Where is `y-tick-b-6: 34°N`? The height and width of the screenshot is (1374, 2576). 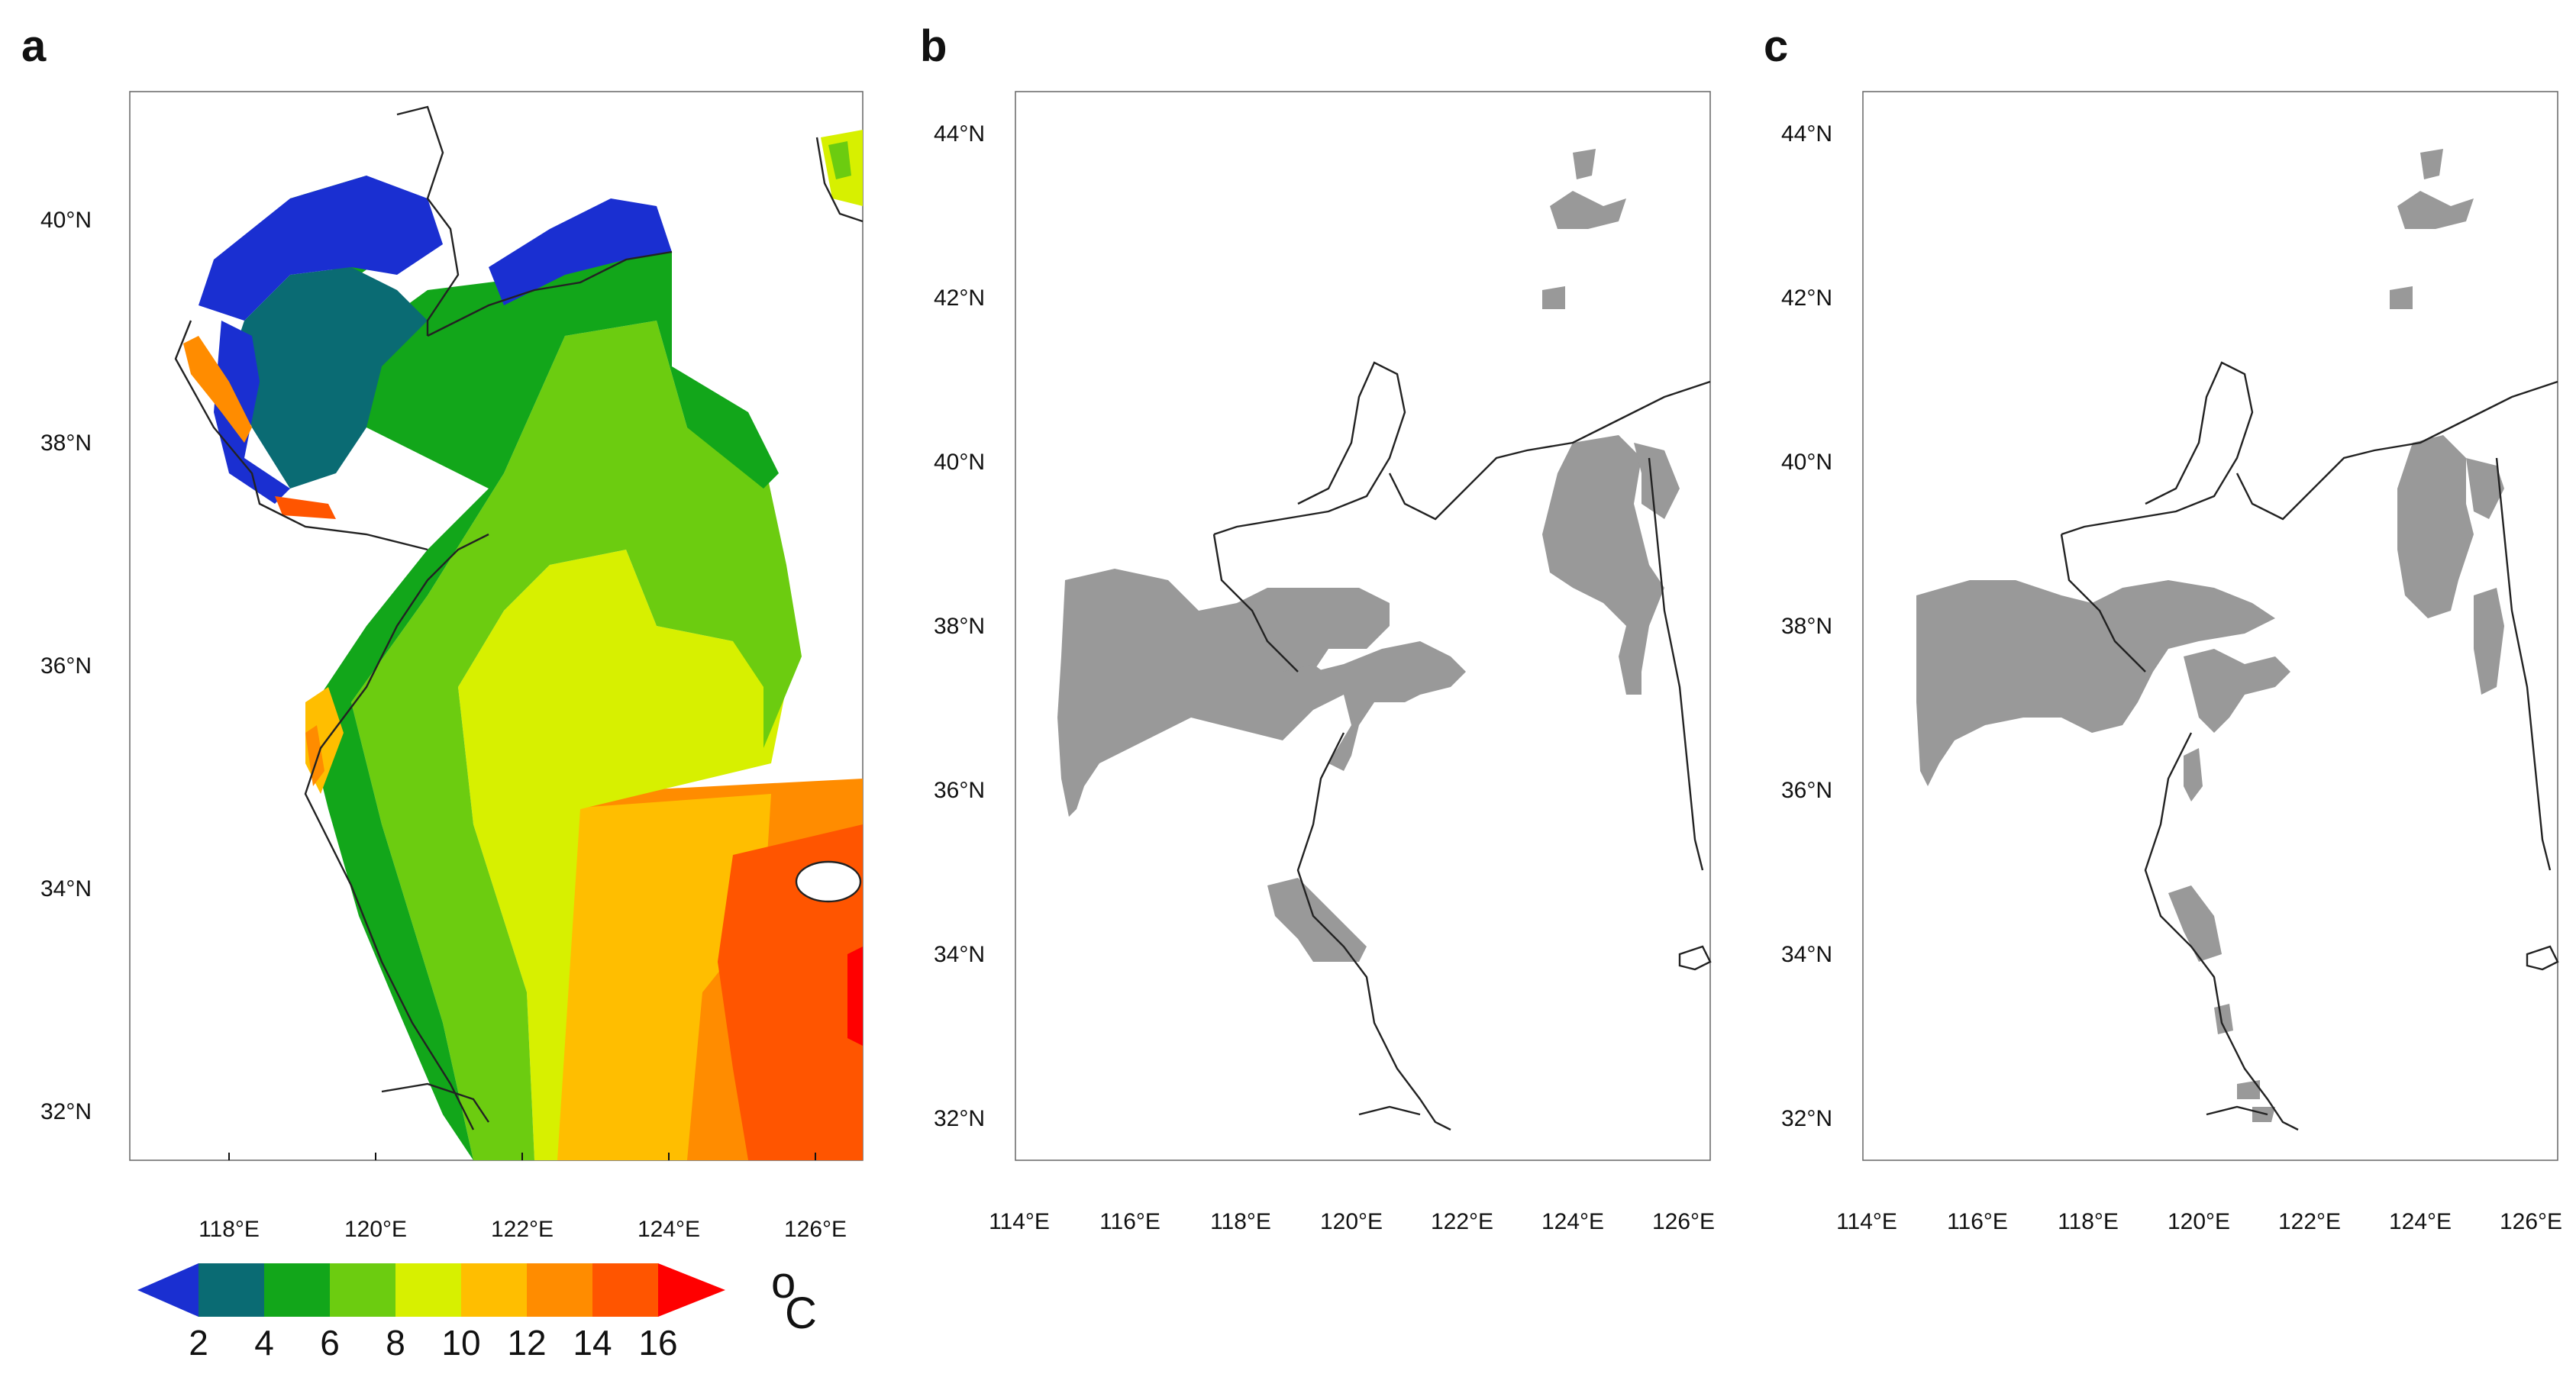 y-tick-b-6: 34°N is located at coordinates (959, 954).